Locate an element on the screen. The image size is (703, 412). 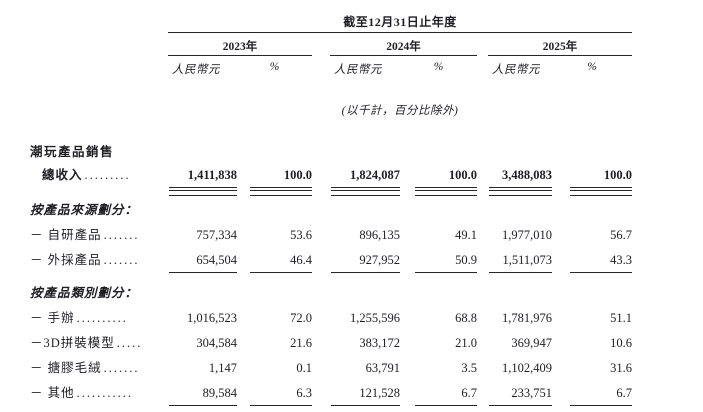
value-2023-rmb: 1,016,523 is located at coordinates (212, 318).